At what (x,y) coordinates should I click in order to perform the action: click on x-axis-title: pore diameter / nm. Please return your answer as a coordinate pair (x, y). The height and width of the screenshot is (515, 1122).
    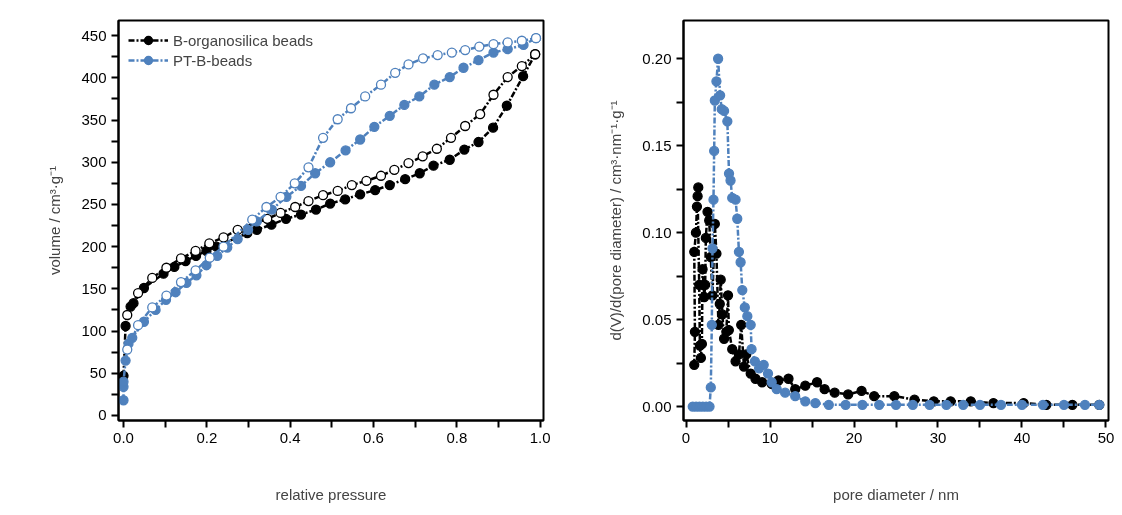
    Looking at the image, I should click on (896, 494).